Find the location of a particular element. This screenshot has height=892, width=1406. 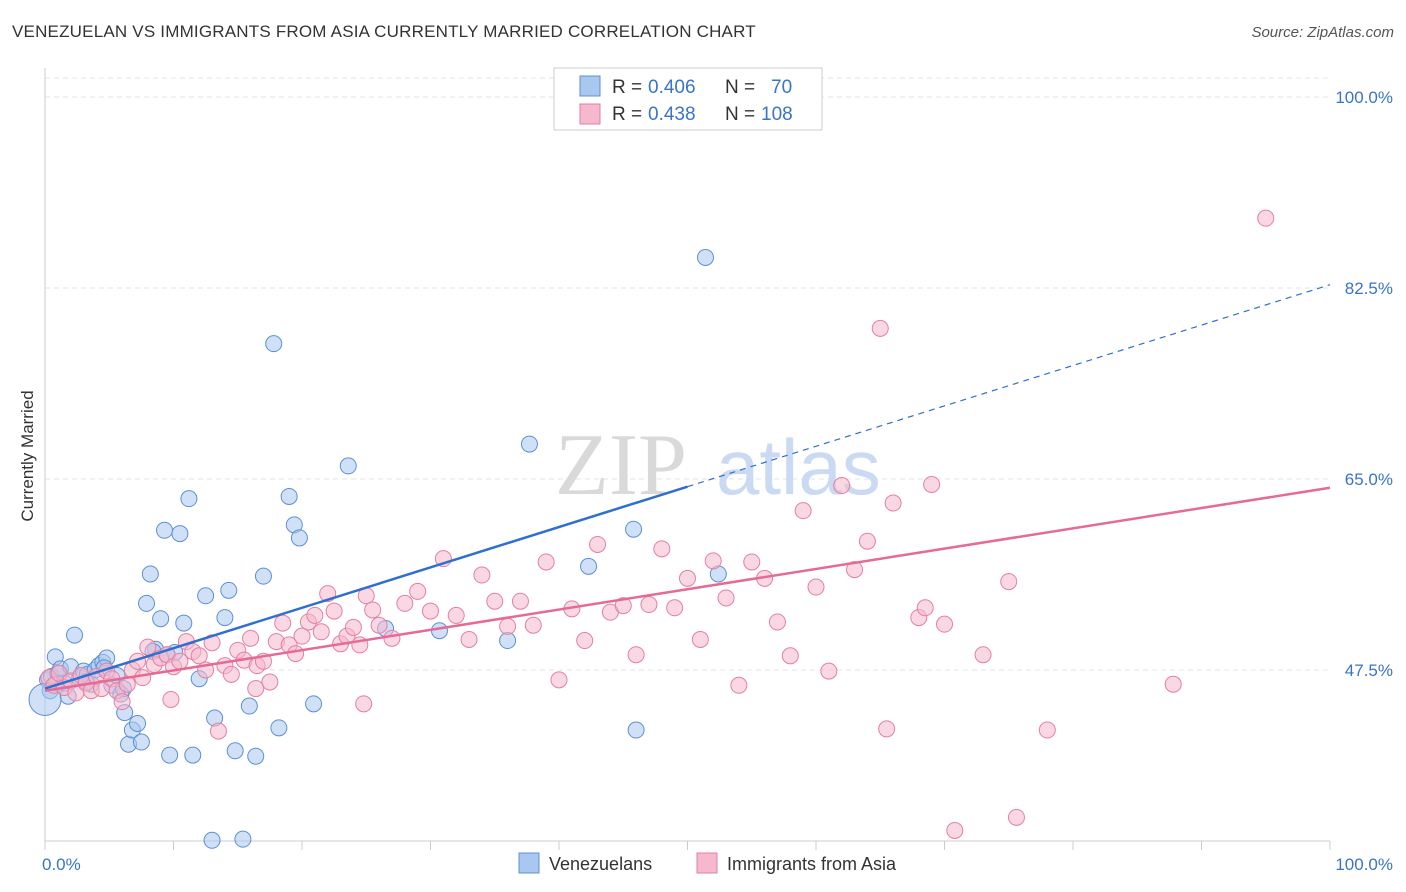

legend-r-value-1: 0.406 is located at coordinates (672, 87).